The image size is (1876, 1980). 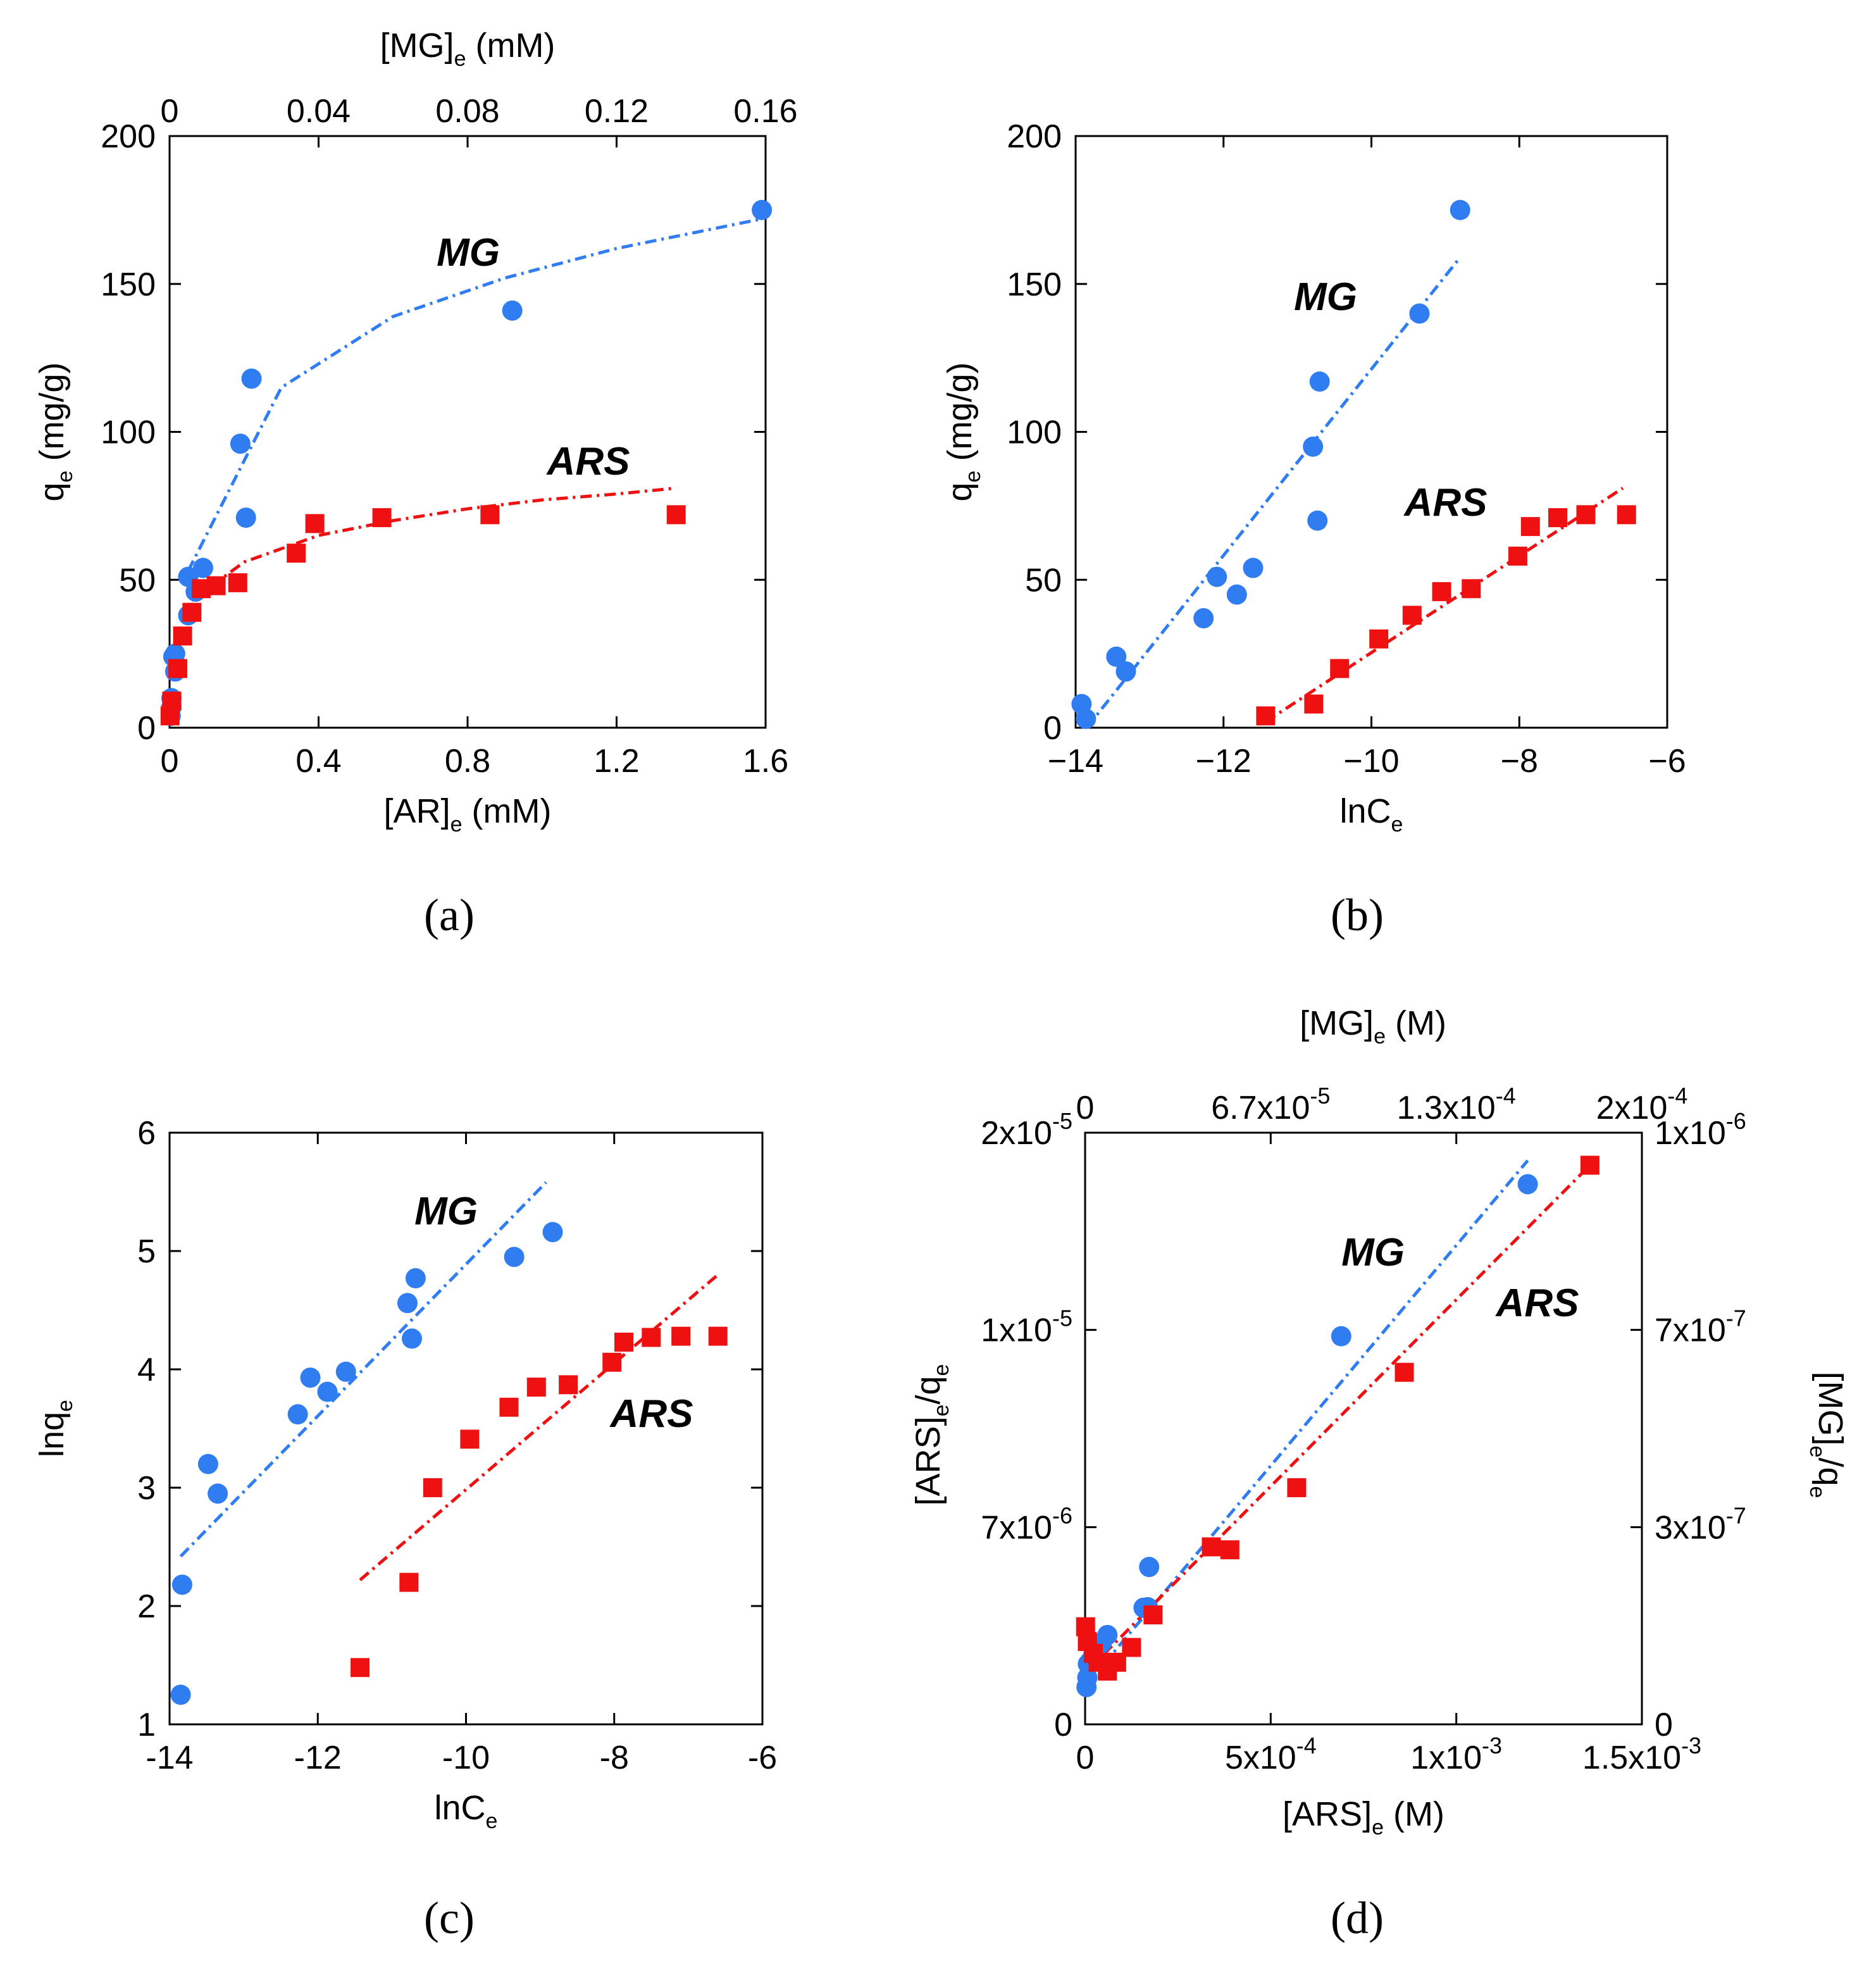 I want to click on x-tick-label: −6, so click(x=1667, y=761).